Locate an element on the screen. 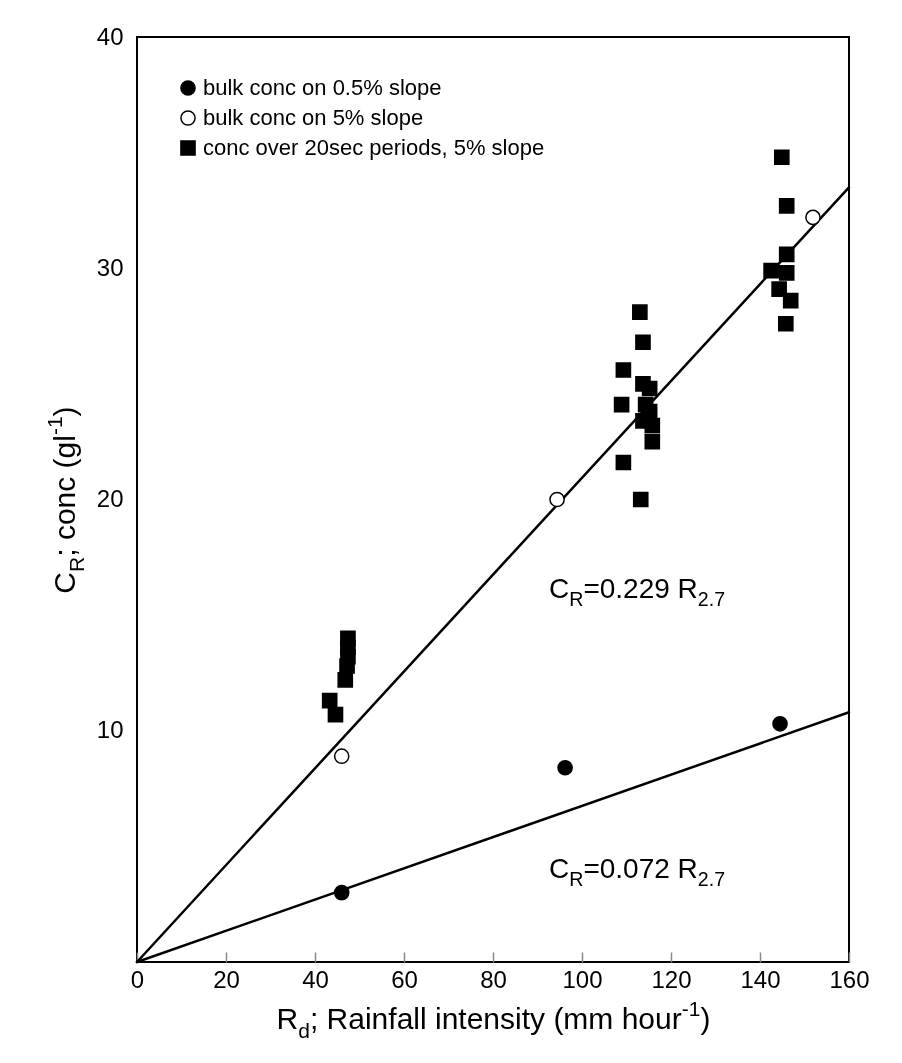 This screenshot has width=902, height=1063. x-tick-label: 20 is located at coordinates (226, 979).